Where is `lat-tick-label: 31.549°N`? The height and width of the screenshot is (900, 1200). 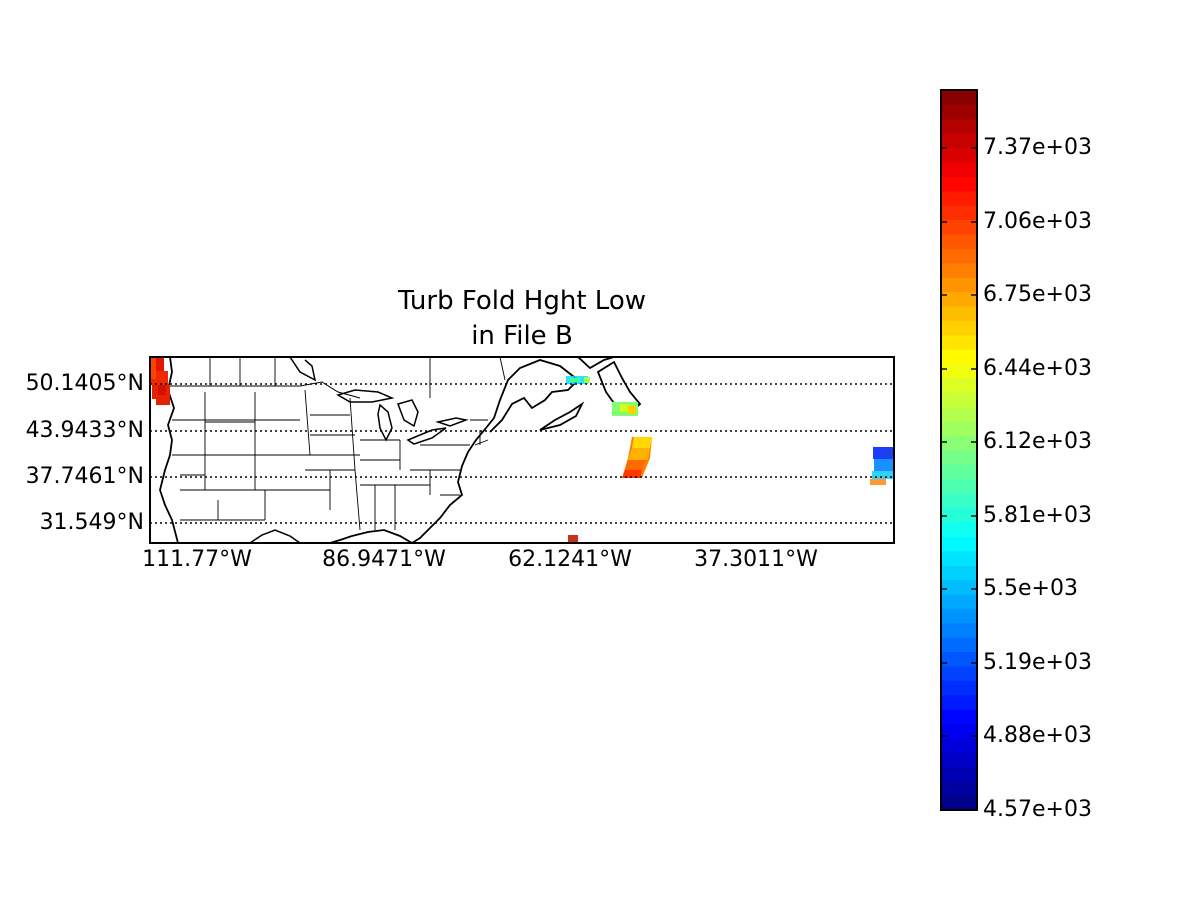 lat-tick-label: 31.549°N is located at coordinates (91, 522).